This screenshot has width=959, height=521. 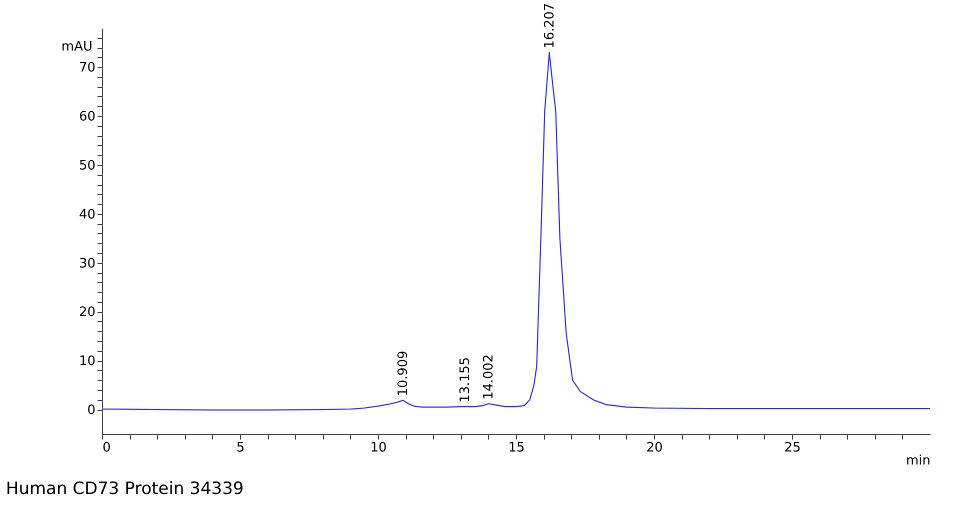 I want to click on annotation: 13.155, so click(x=466, y=380).